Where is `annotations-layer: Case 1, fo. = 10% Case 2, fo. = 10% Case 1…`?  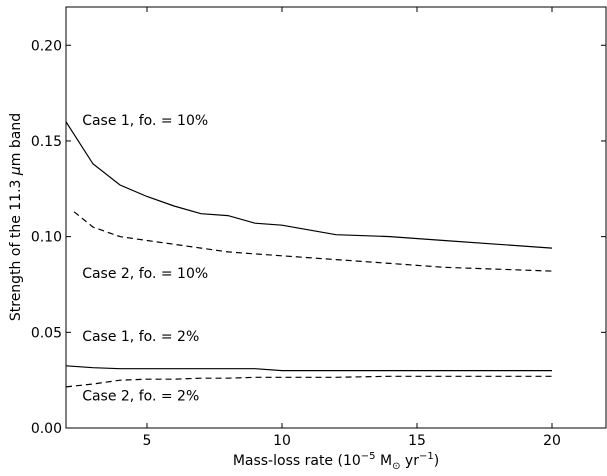
annotations-layer: Case 1, fo. = 10% Case 2, fo. = 10% Case 1… is located at coordinates (145, 259).